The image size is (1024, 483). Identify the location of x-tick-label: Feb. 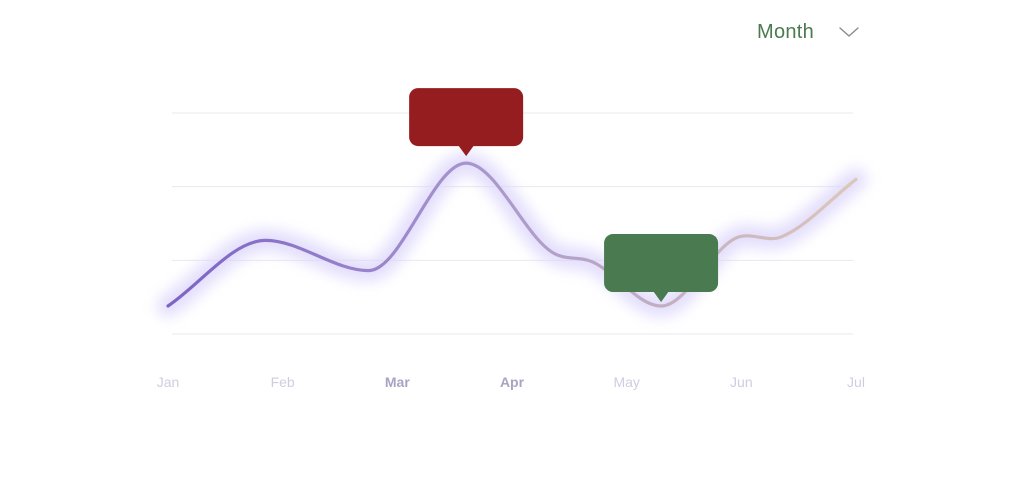
(283, 382).